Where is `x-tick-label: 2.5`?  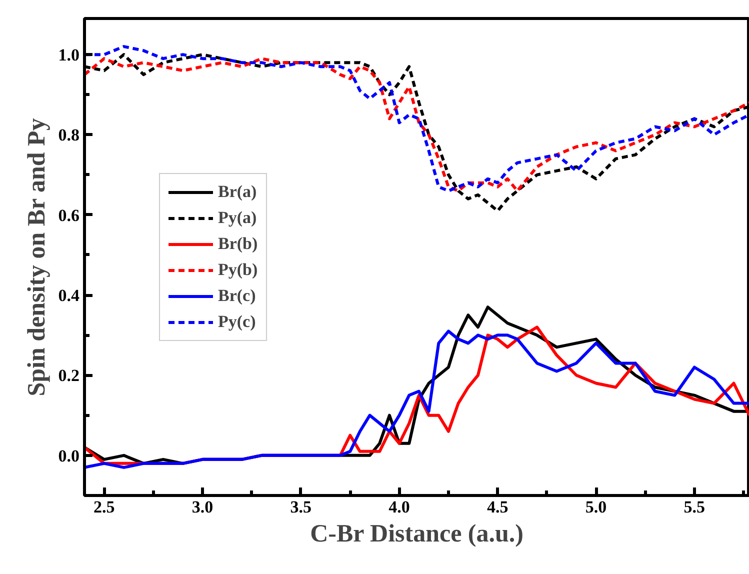
x-tick-label: 2.5 is located at coordinates (104, 507).